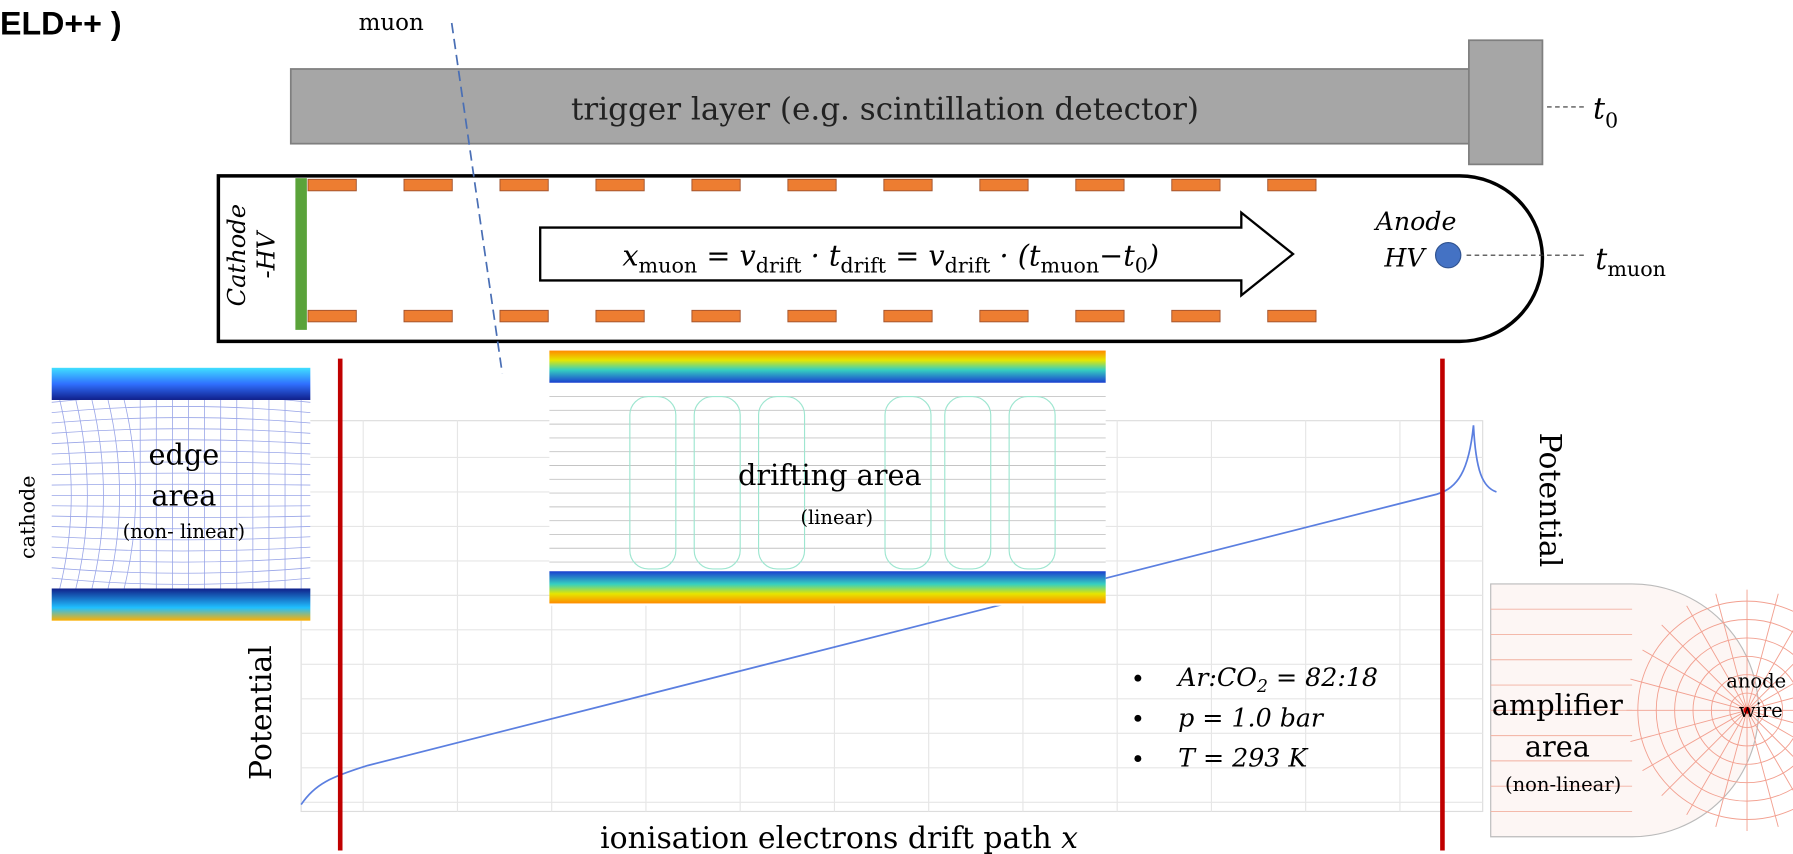 Image resolution: width=1793 pixels, height=854 pixels. What do you see at coordinates (477, 198) in the screenshot?
I see `muon-track` at bounding box center [477, 198].